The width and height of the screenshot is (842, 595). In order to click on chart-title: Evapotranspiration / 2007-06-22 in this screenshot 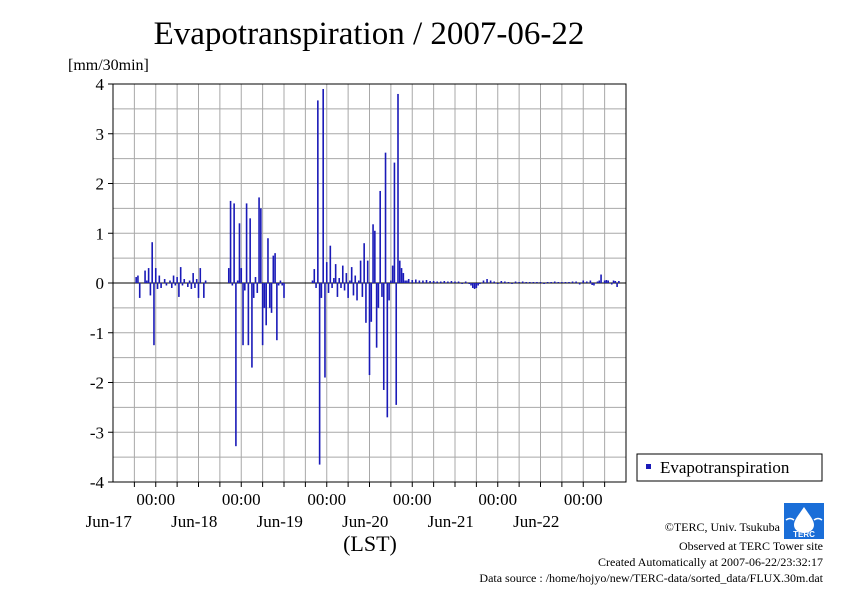, I will do `click(369, 34)`.